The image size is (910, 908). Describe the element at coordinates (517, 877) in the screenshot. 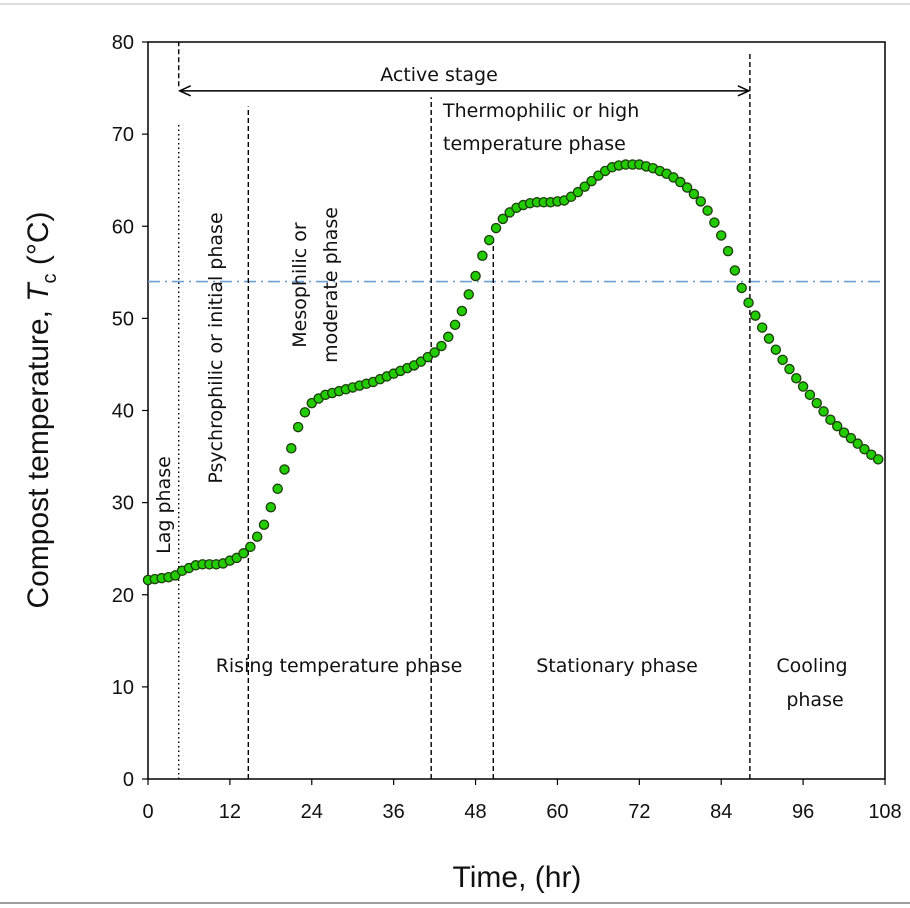

I see `x-axis-title: Time, (hr)` at that location.